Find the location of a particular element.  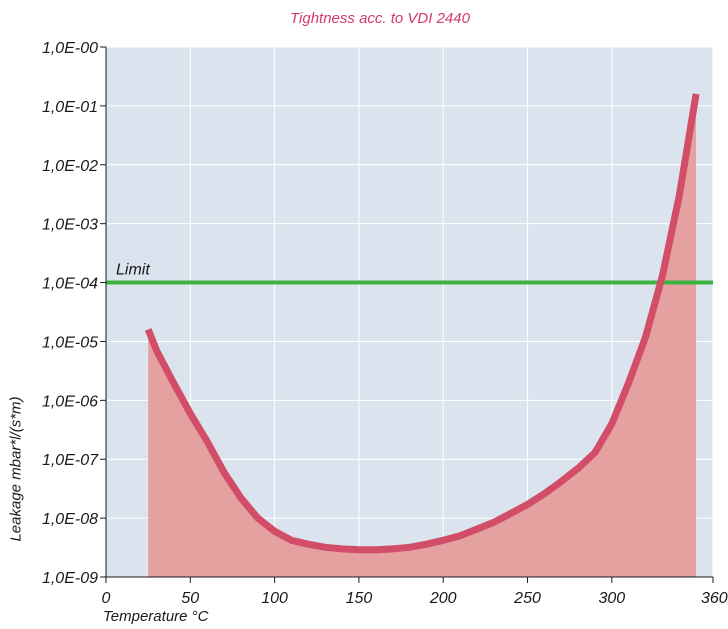

y-tick-label: 1,0E-09 is located at coordinates (70, 578).